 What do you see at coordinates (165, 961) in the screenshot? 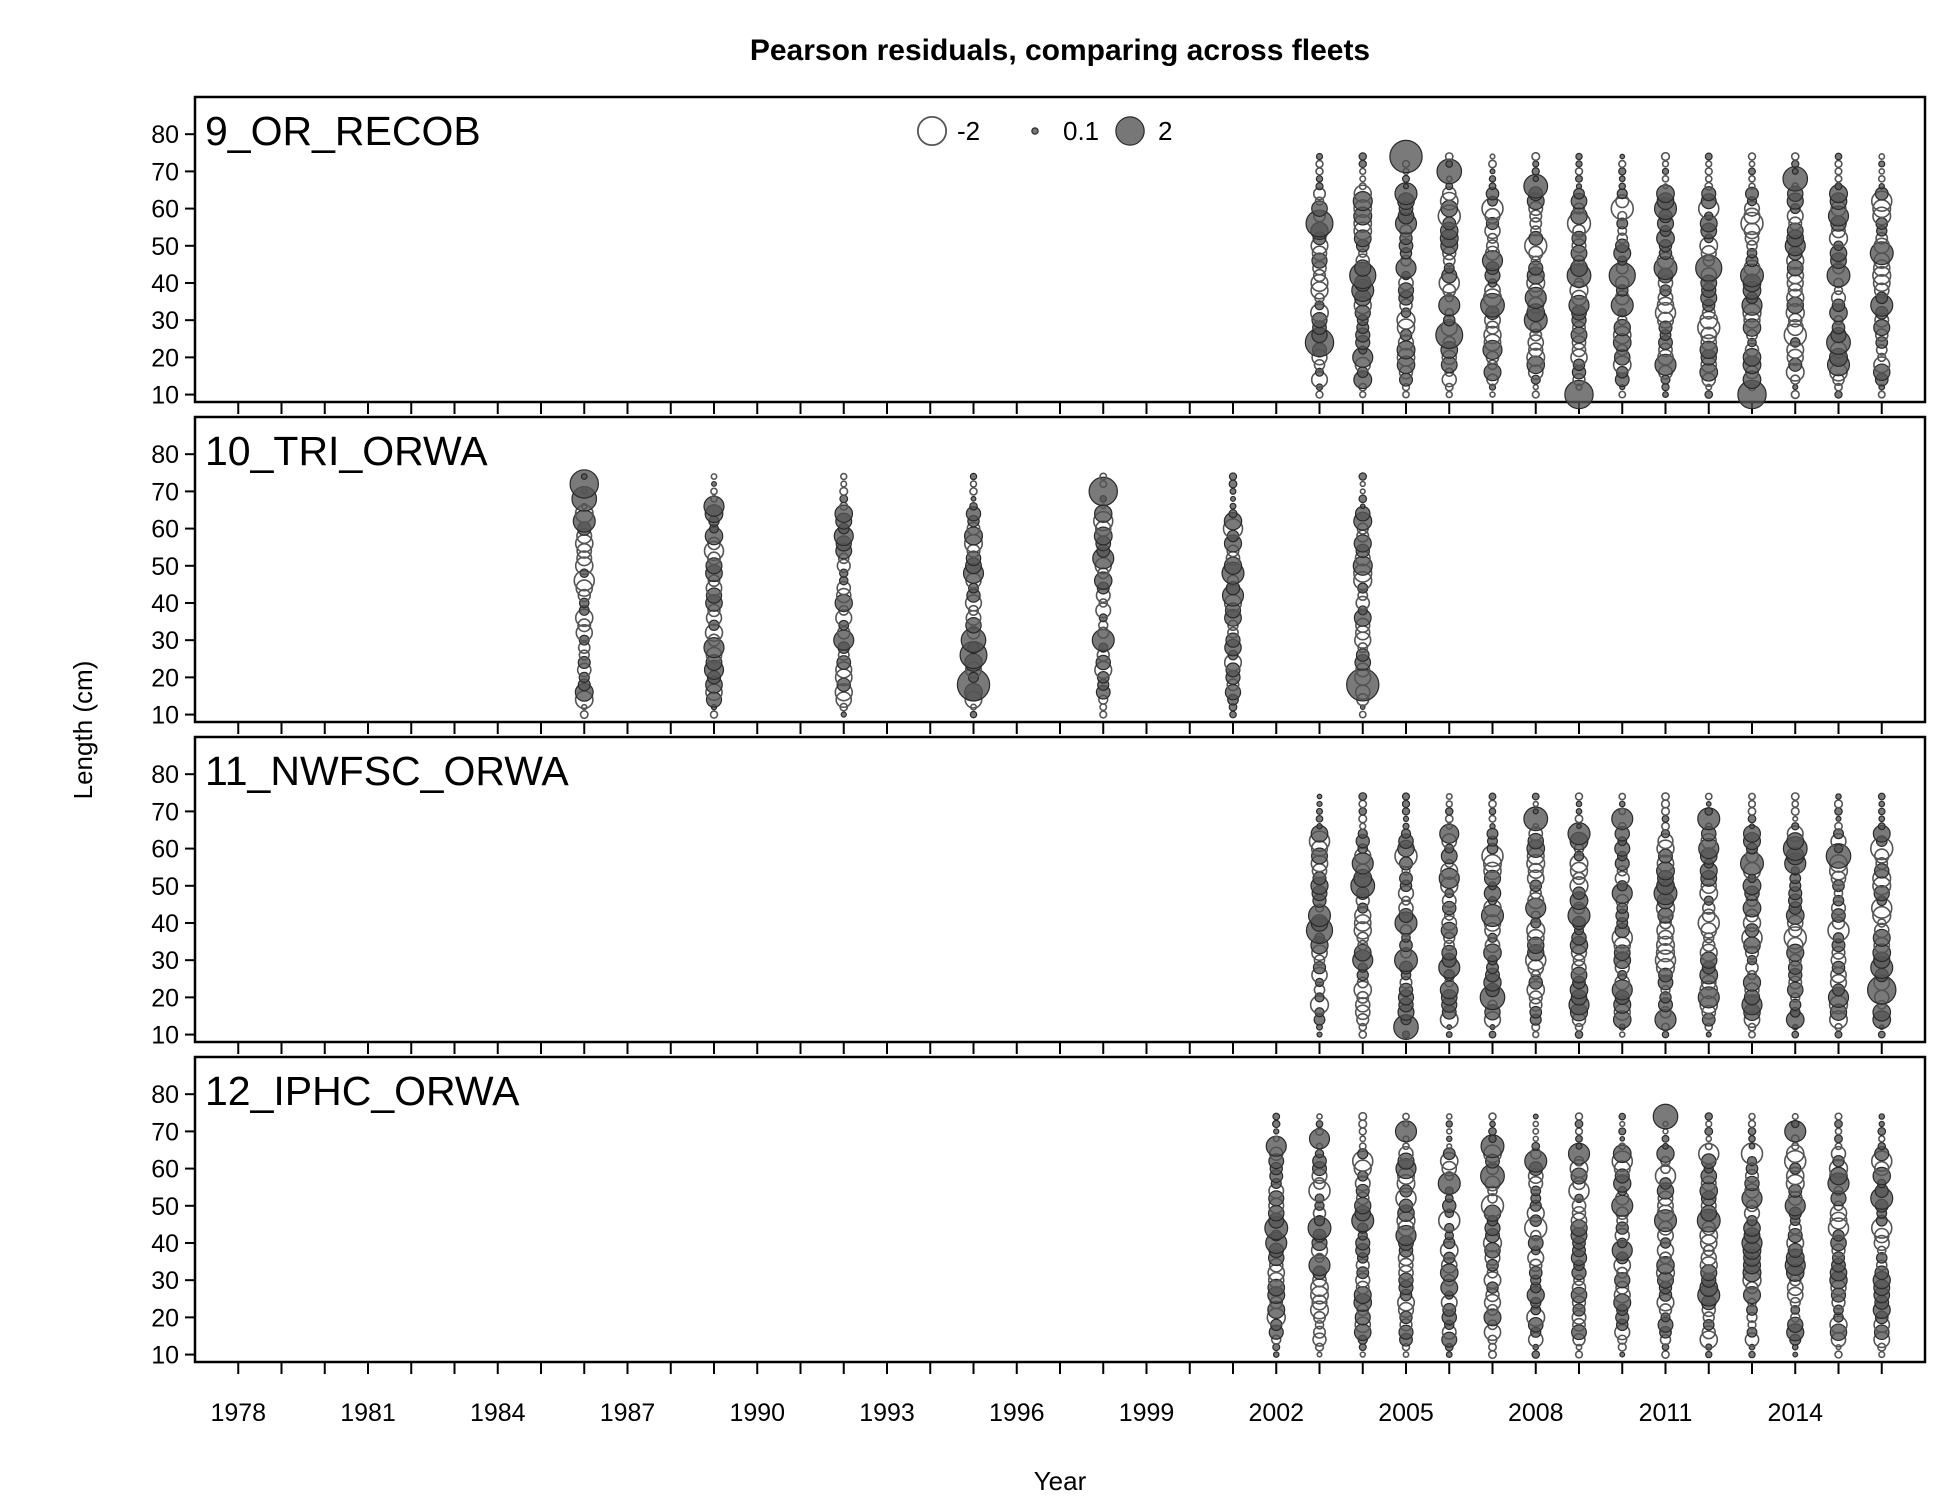
I see `y-tick-label: 30` at bounding box center [165, 961].